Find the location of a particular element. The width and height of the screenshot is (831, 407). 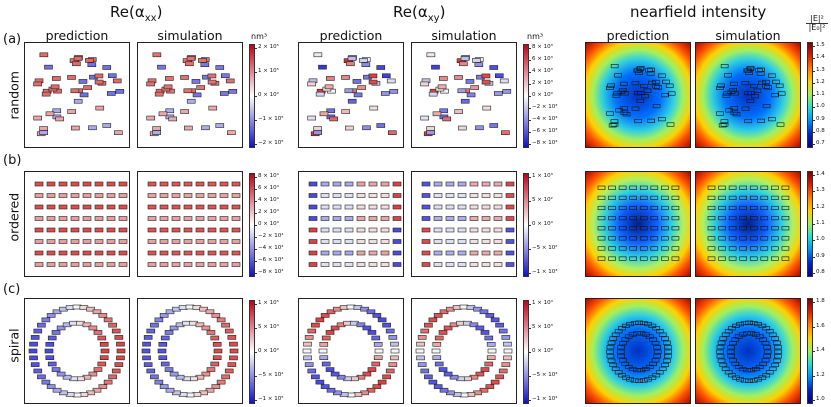

panel-random-field-prediction is located at coordinates (638, 95).